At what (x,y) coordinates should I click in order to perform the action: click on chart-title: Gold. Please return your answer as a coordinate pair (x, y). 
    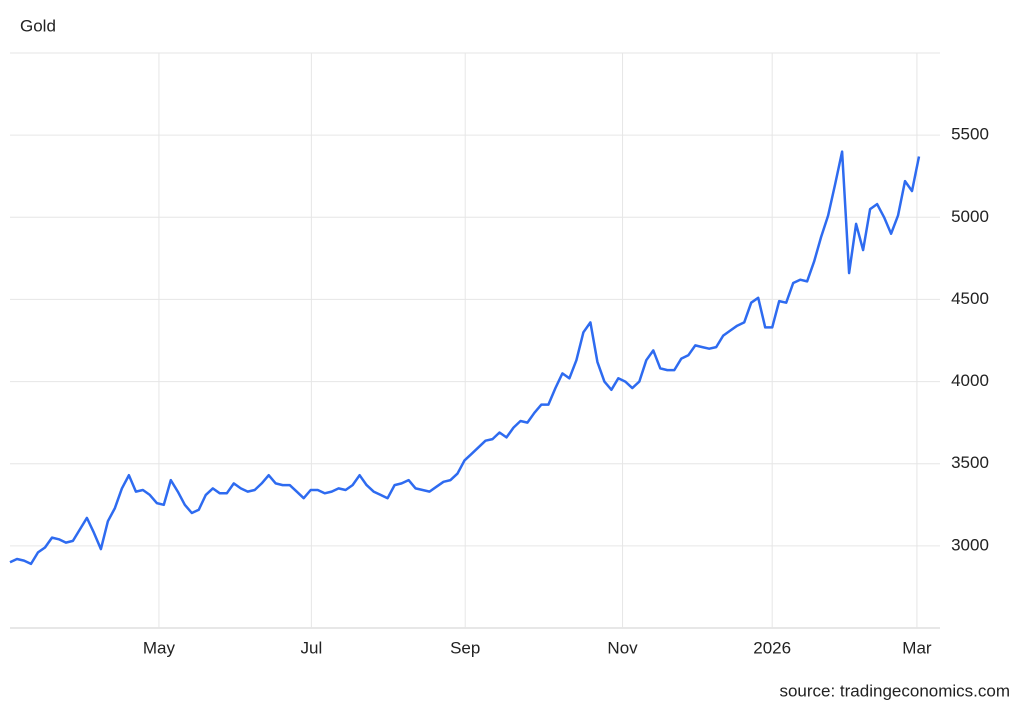
    Looking at the image, I should click on (38, 25).